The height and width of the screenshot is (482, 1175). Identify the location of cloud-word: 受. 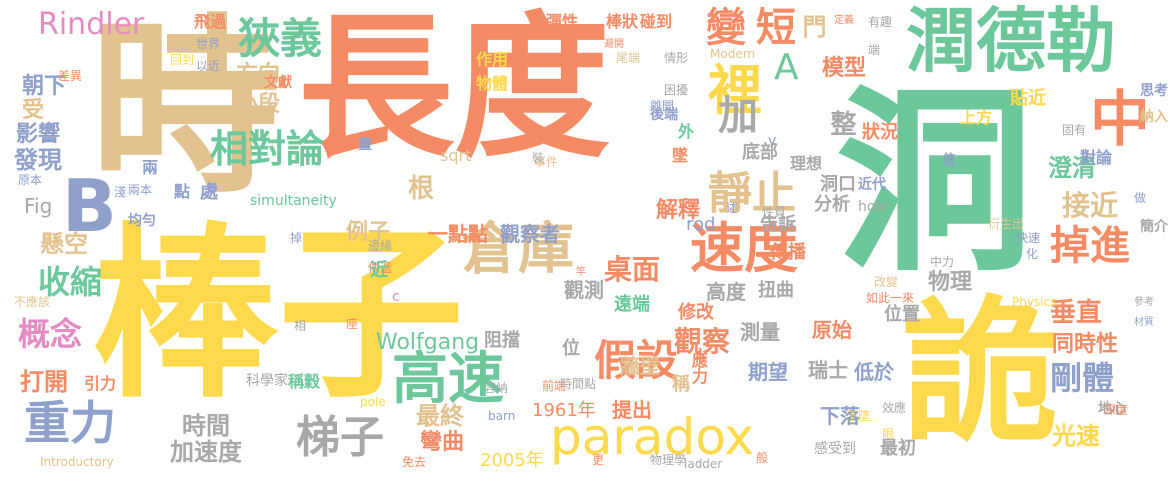
(33, 110).